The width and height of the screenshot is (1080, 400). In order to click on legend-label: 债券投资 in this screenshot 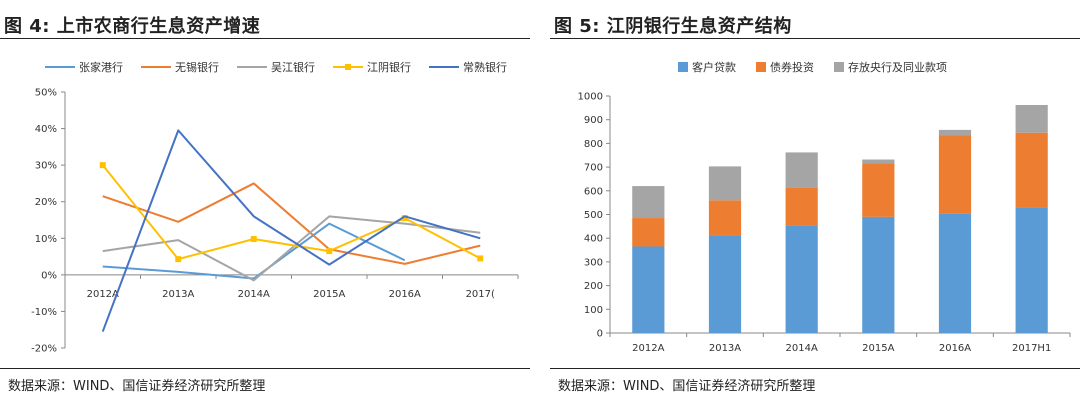, I will do `click(792, 67)`.